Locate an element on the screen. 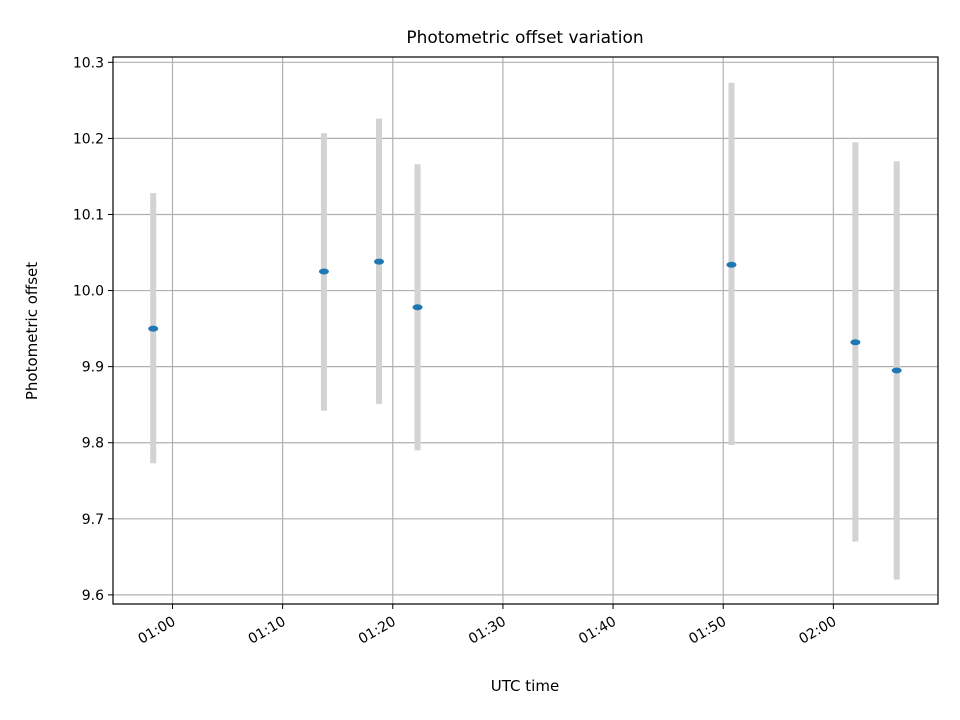 The width and height of the screenshot is (960, 720). y-tick-label: 10.2 is located at coordinates (88, 139).